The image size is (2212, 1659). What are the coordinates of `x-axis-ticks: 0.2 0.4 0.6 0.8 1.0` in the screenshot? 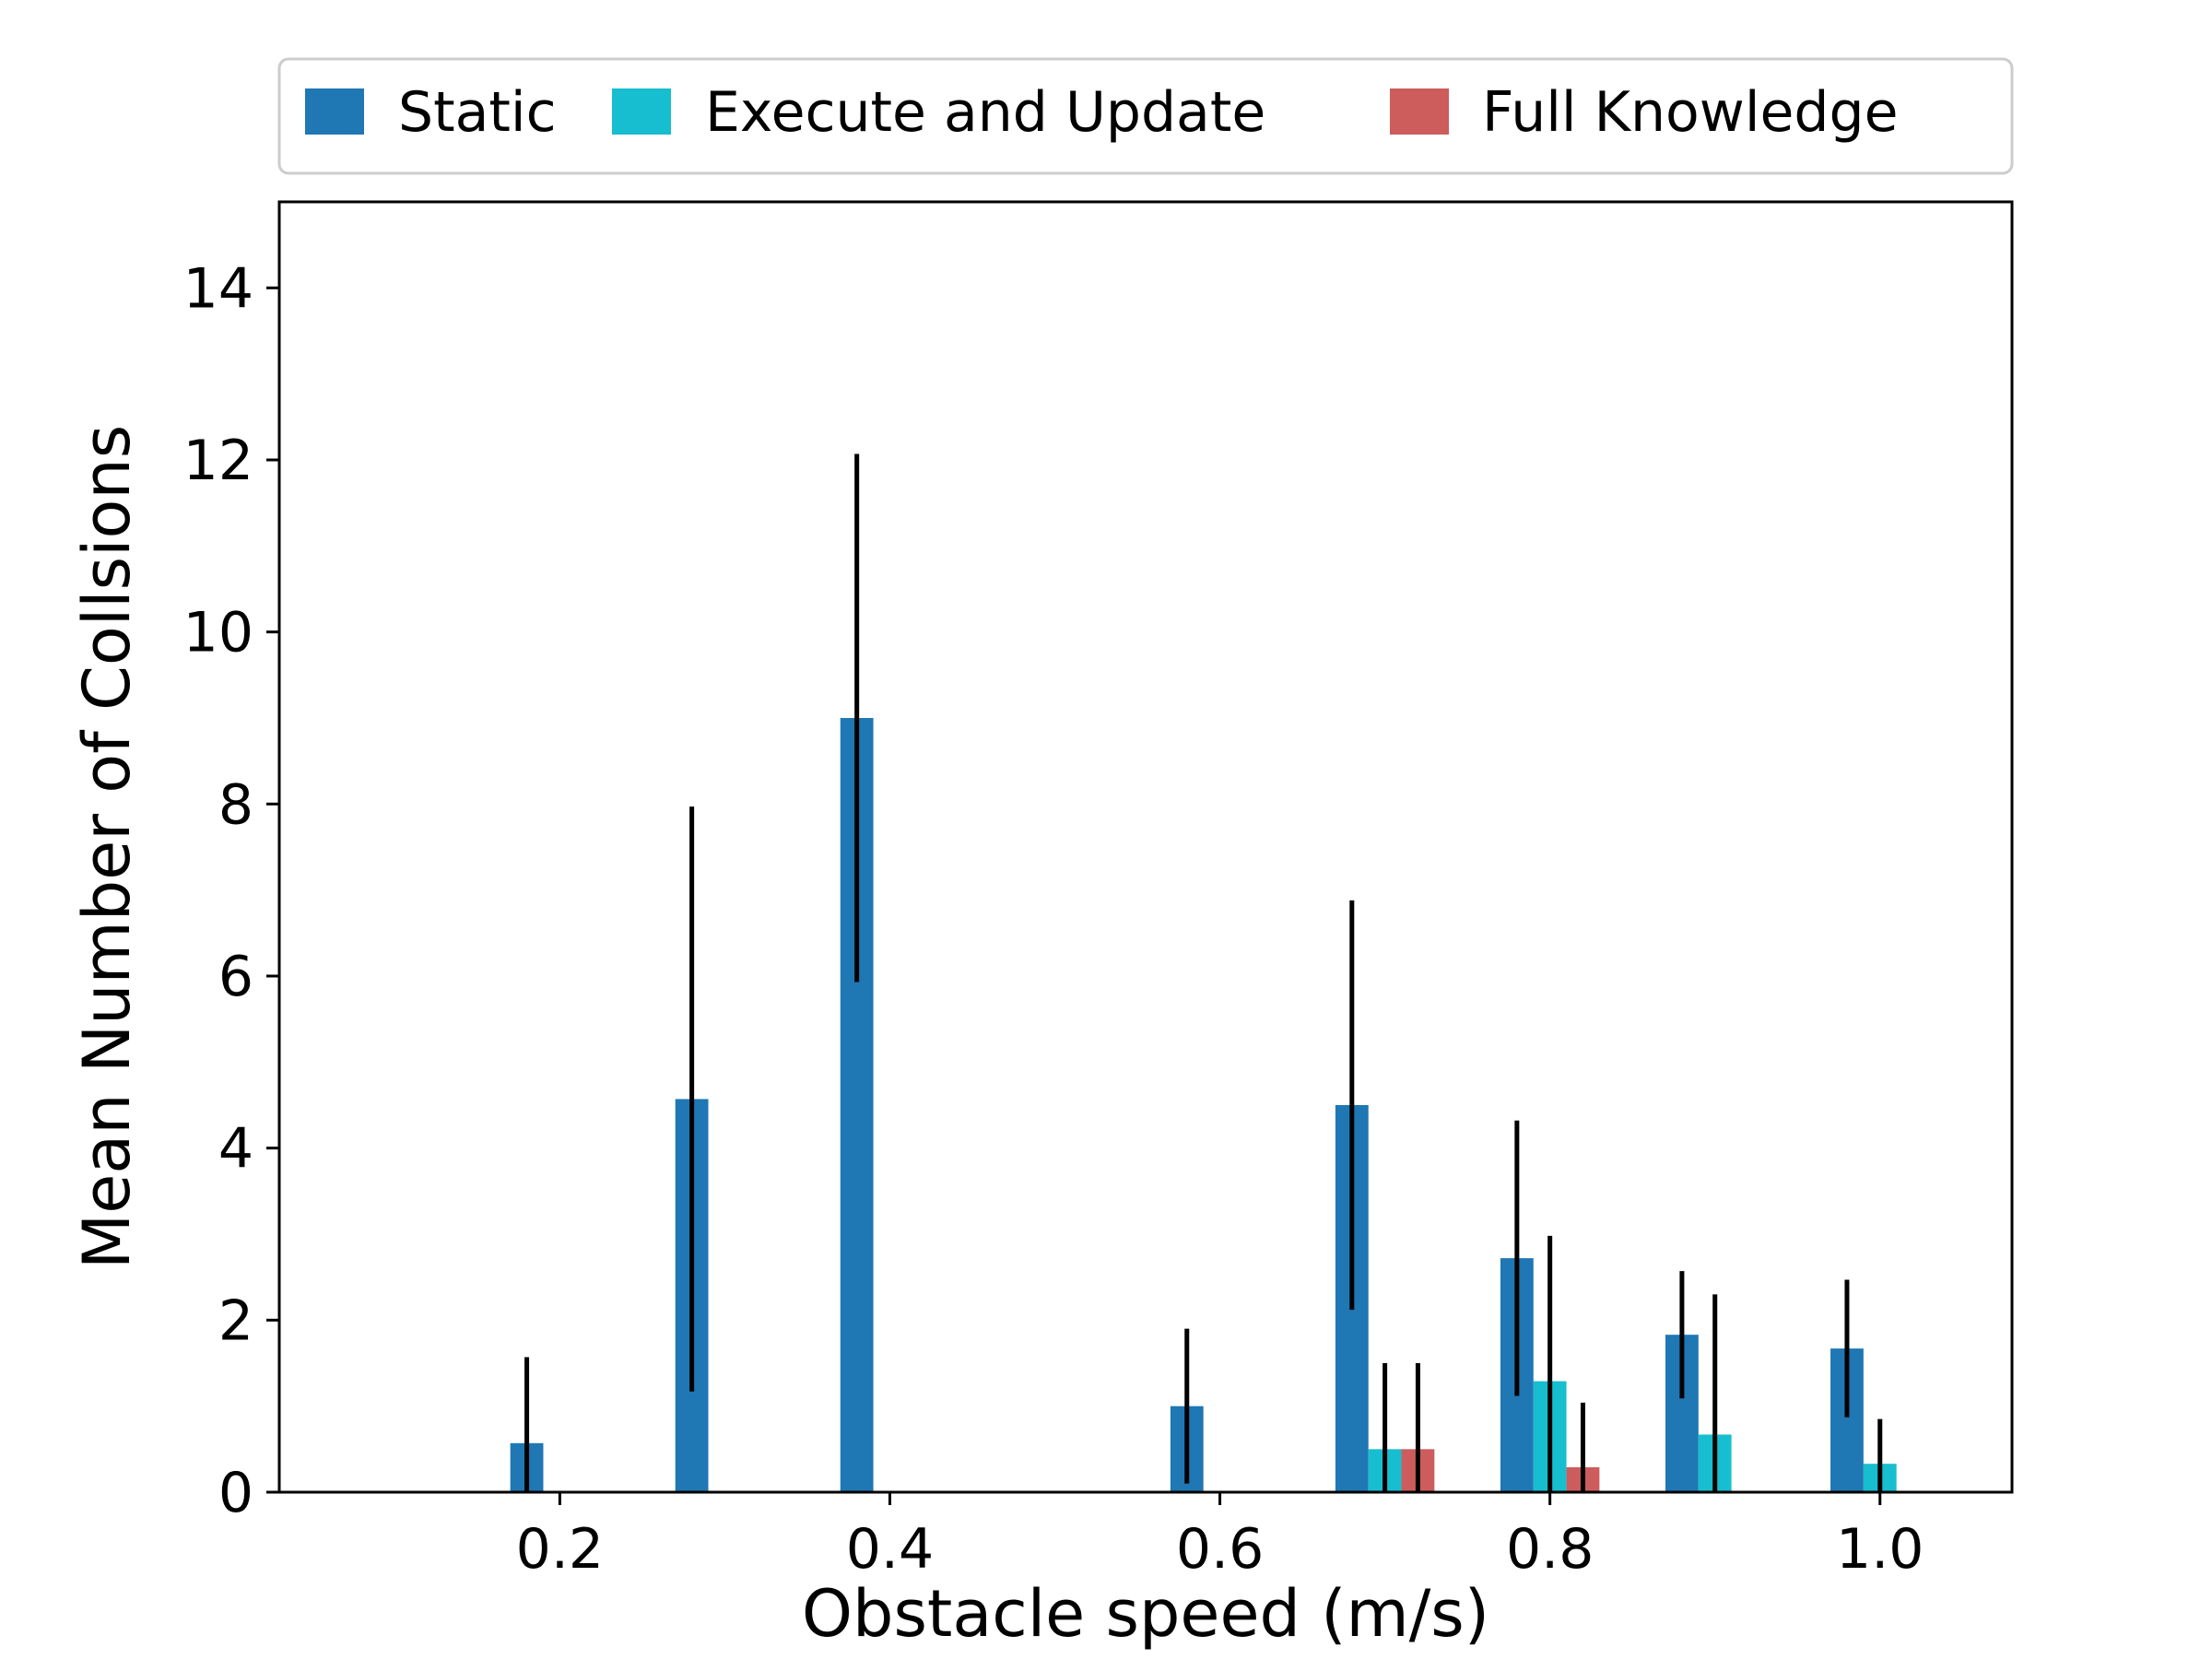 It's located at (1220, 1537).